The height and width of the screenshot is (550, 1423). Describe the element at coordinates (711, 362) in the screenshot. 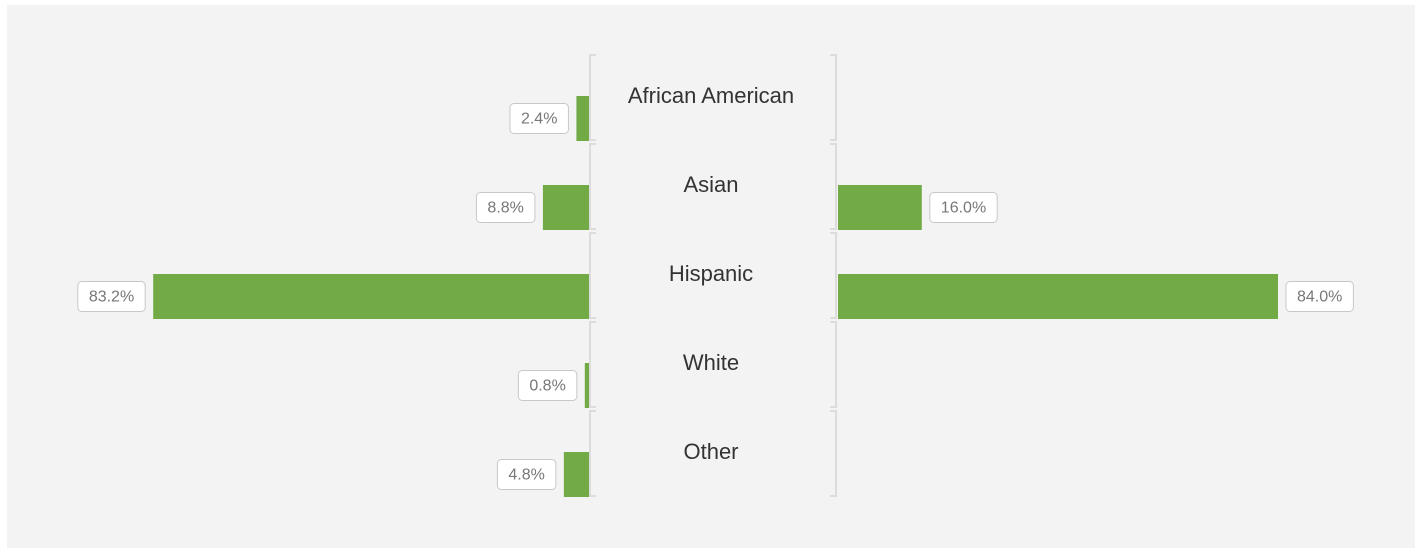

I see `category-label: White` at that location.